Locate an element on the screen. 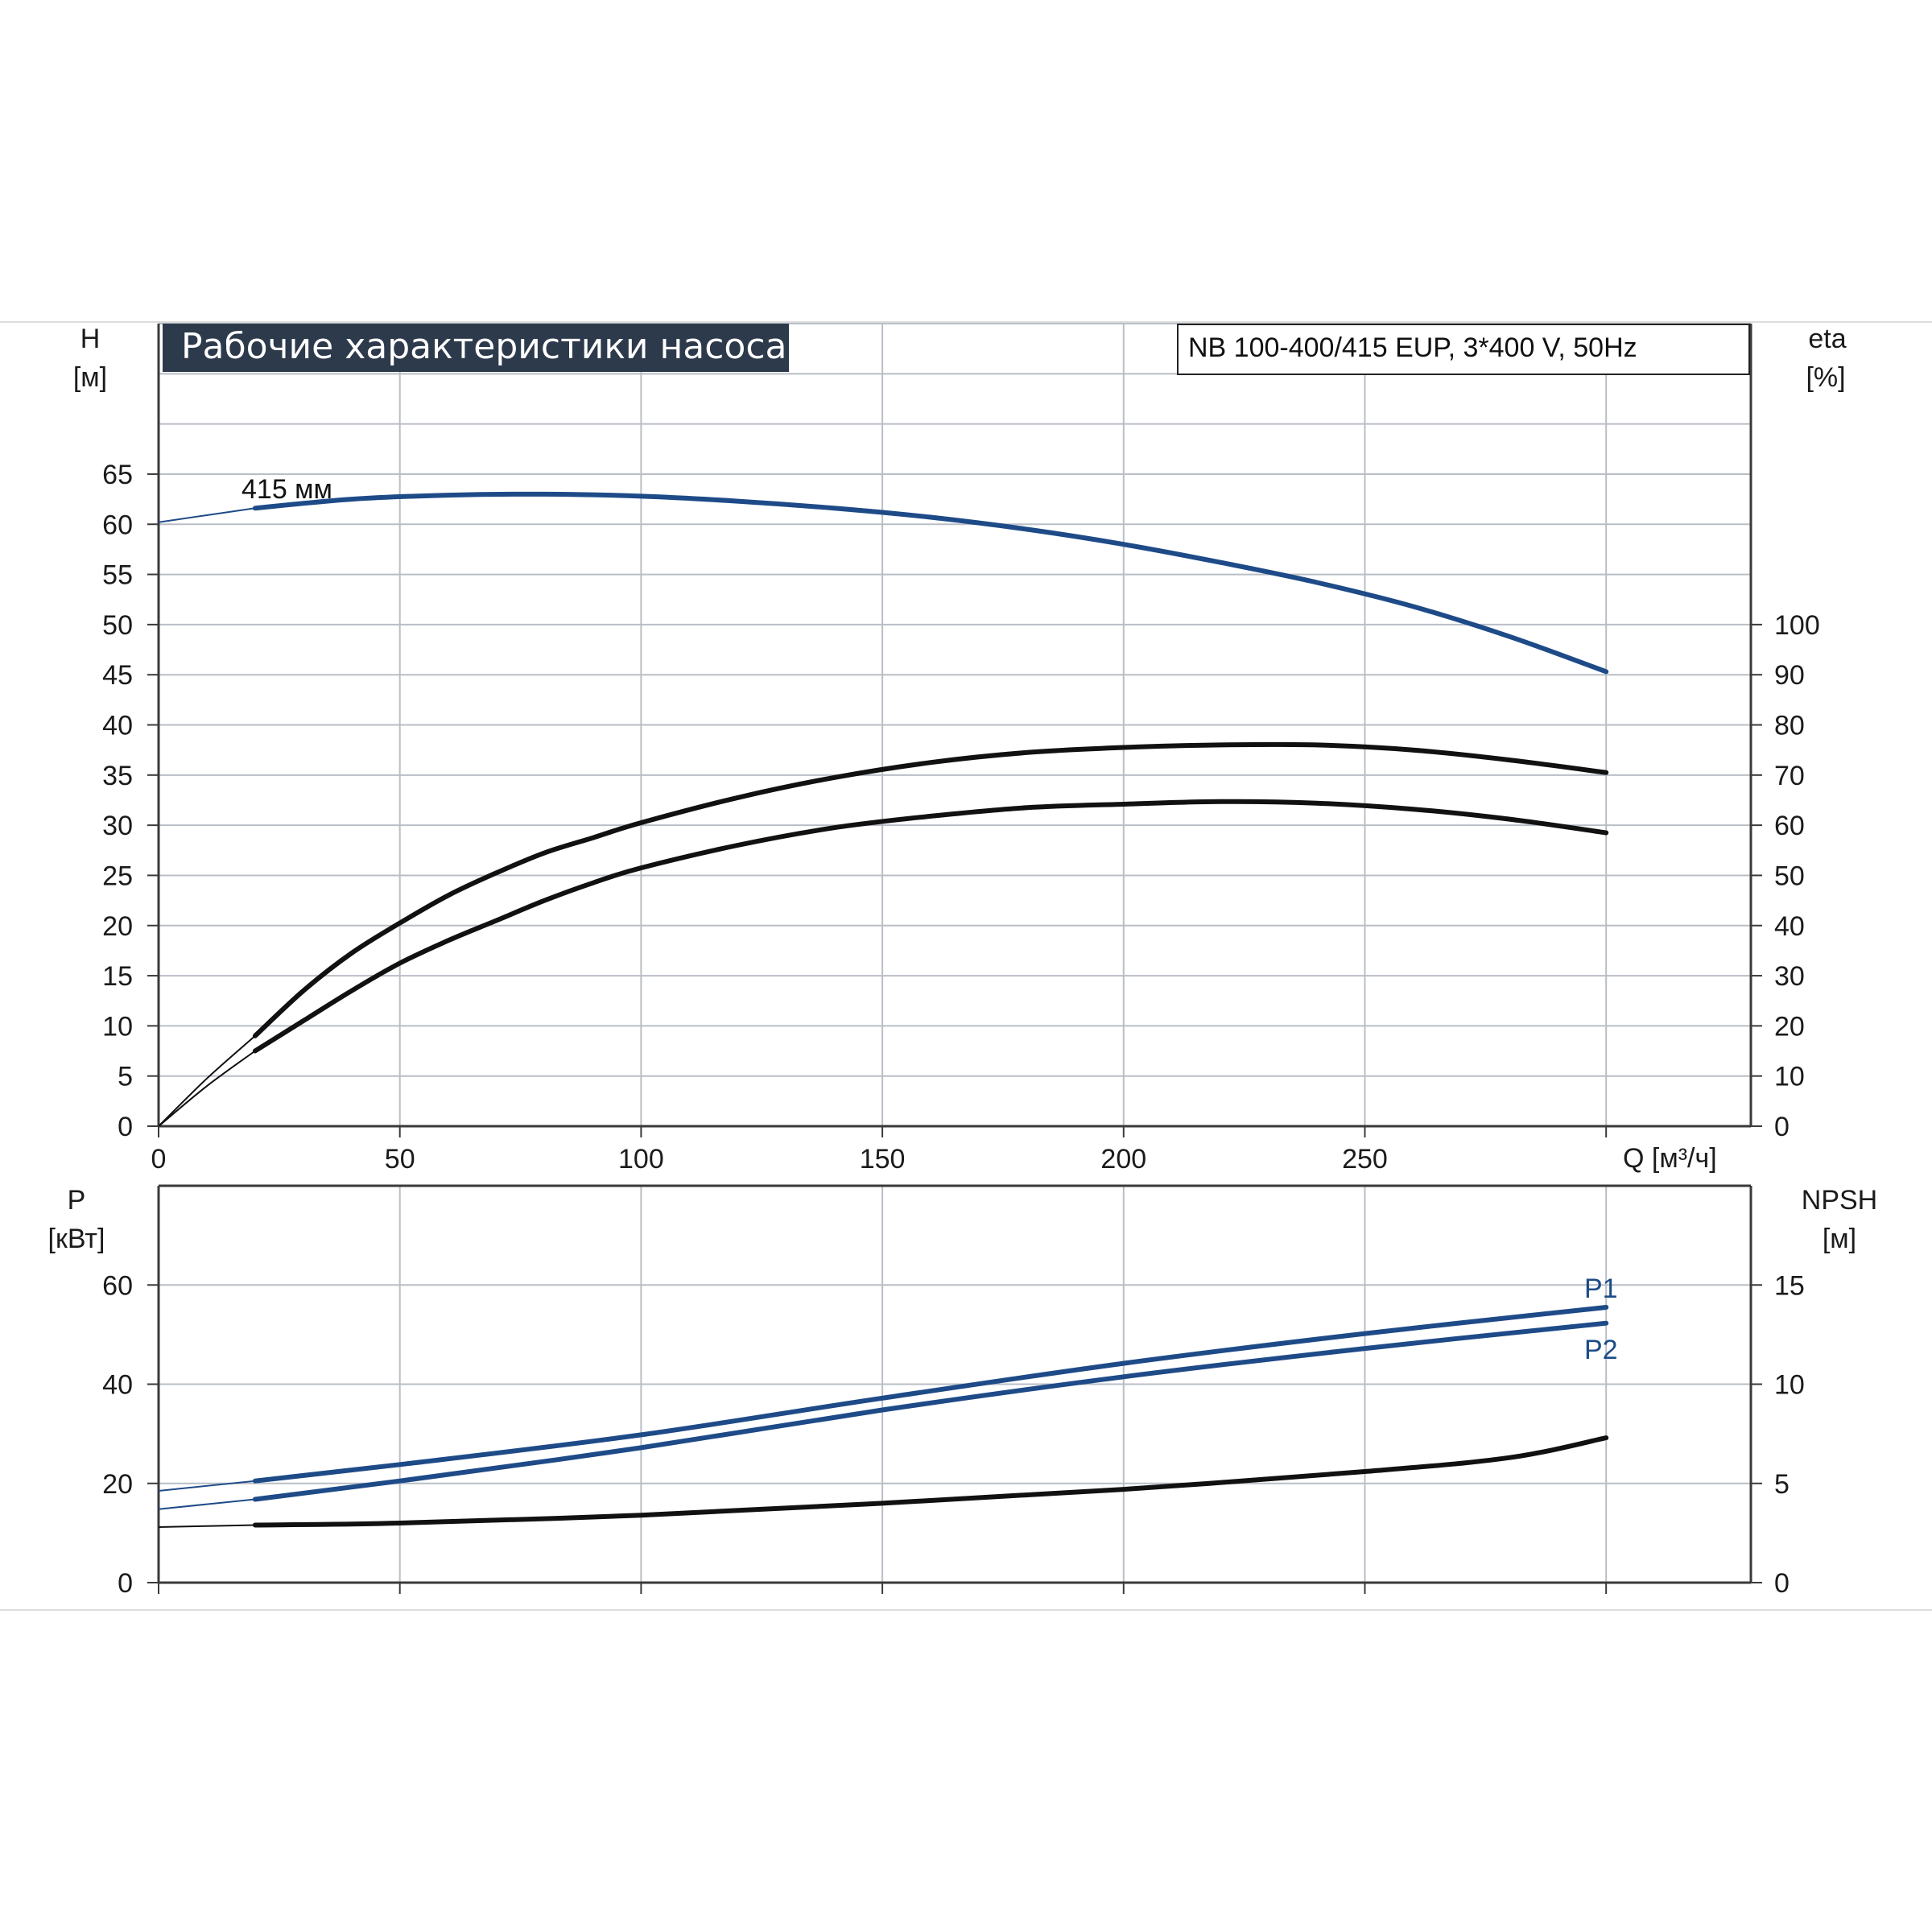 The image size is (1932, 1932). y-right-tick-label: 10 is located at coordinates (1789, 1077).